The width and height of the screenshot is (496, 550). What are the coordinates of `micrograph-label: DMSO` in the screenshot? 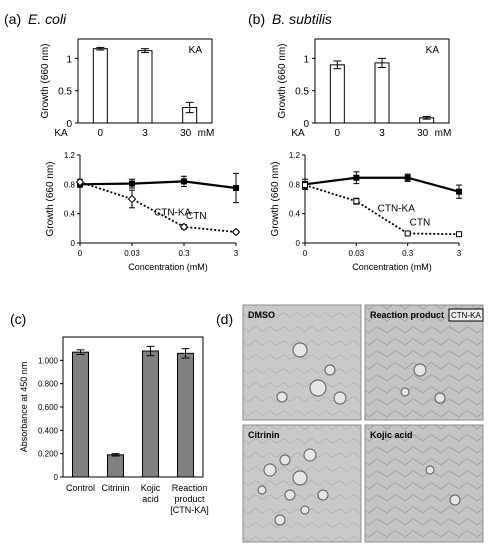 It's located at (261, 315).